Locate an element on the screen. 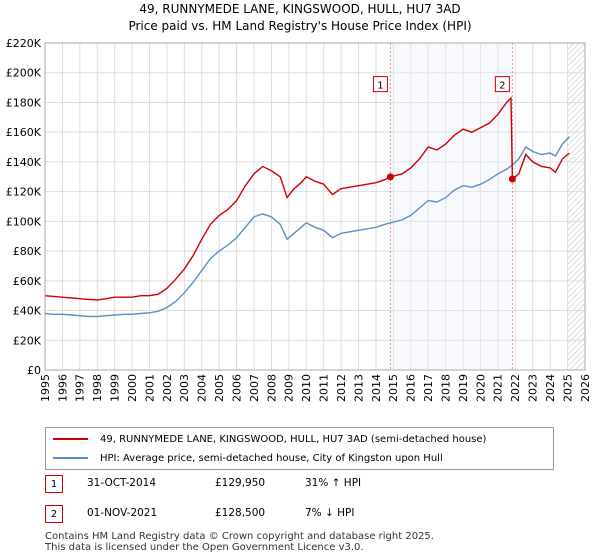  y-tick-label-9: £180K is located at coordinates (24, 102).